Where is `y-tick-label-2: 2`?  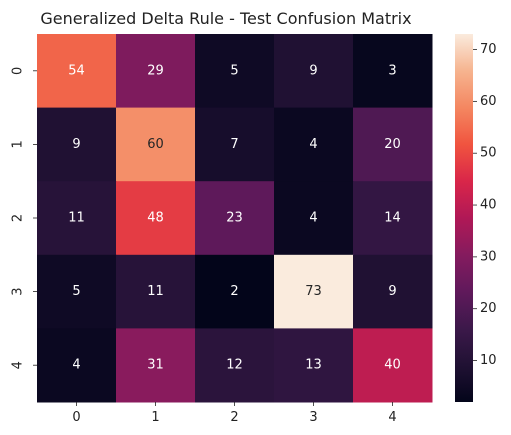
y-tick-label-2: 2 is located at coordinates (18, 218).